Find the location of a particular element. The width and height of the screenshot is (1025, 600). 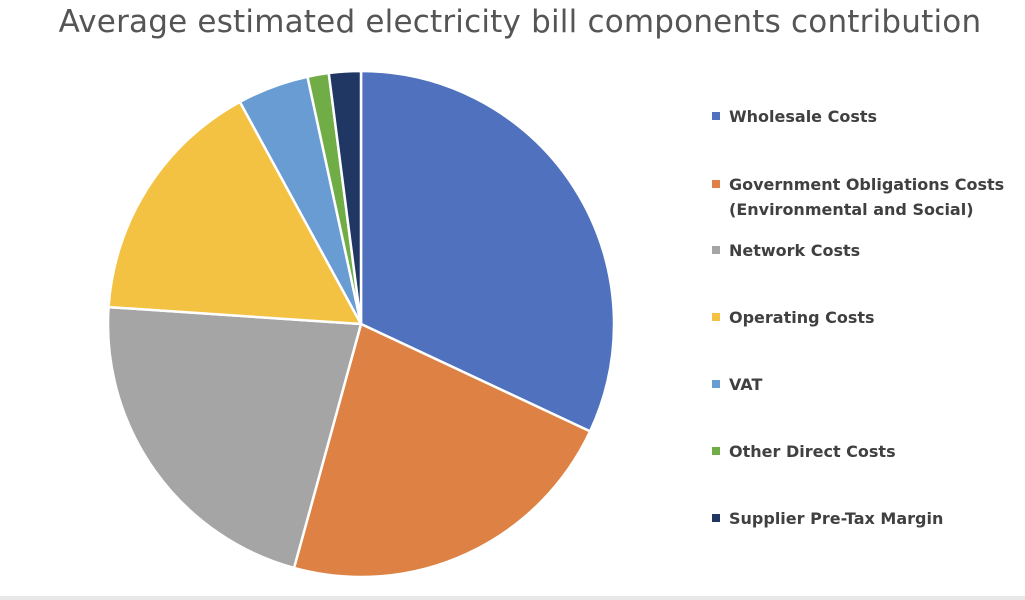

legend-label: Other Direct Costs is located at coordinates (812, 451).